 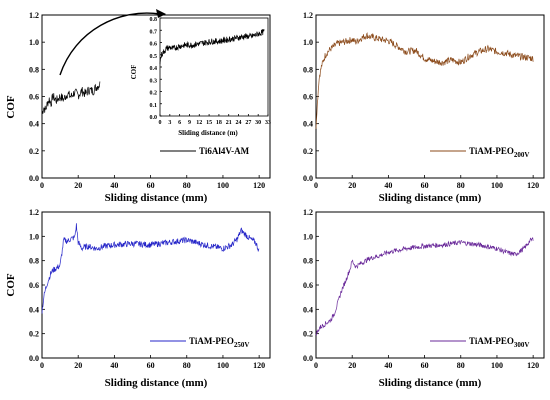 What do you see at coordinates (154, 81) in the screenshot?
I see `y-tick-label: 0.3` at bounding box center [154, 81].